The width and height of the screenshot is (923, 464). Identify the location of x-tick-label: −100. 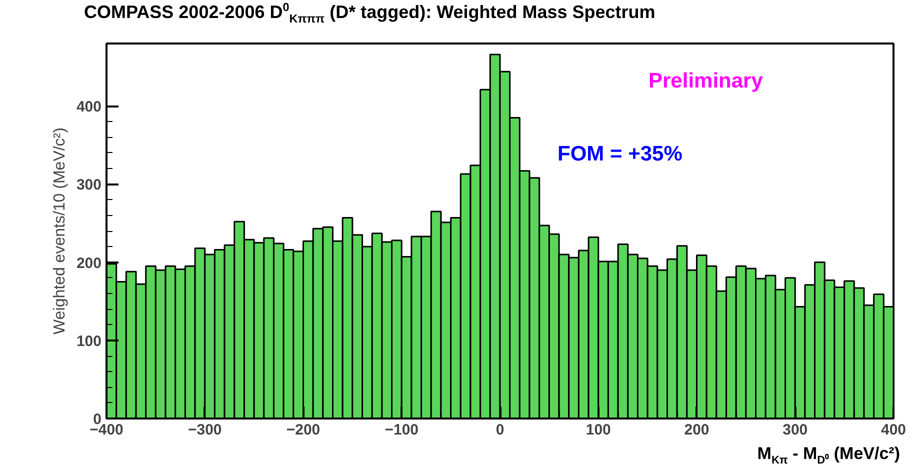
(401, 430).